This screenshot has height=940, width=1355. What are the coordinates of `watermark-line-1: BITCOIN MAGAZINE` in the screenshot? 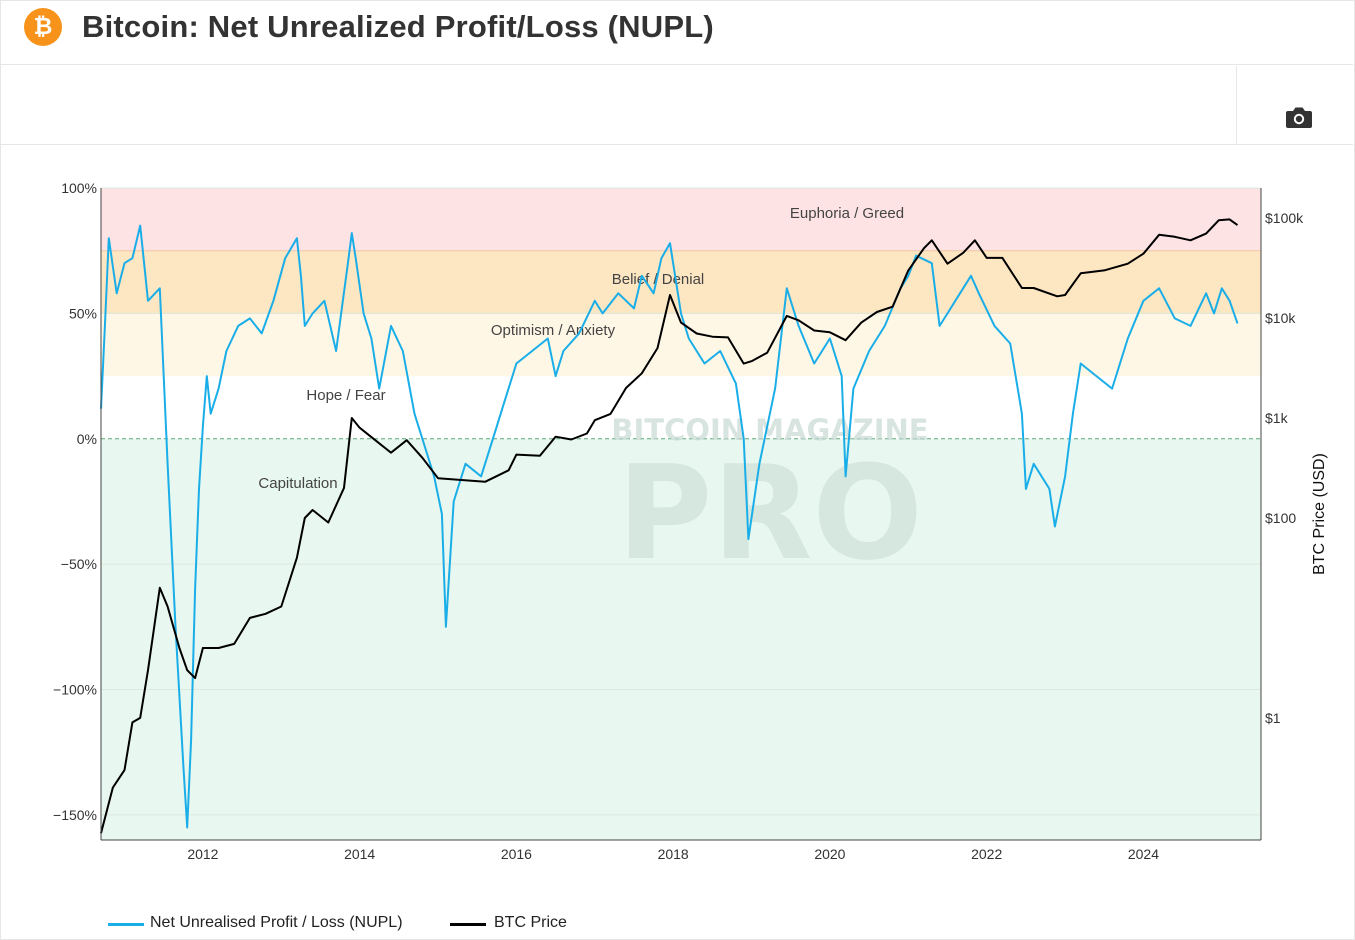 It's located at (769, 430).